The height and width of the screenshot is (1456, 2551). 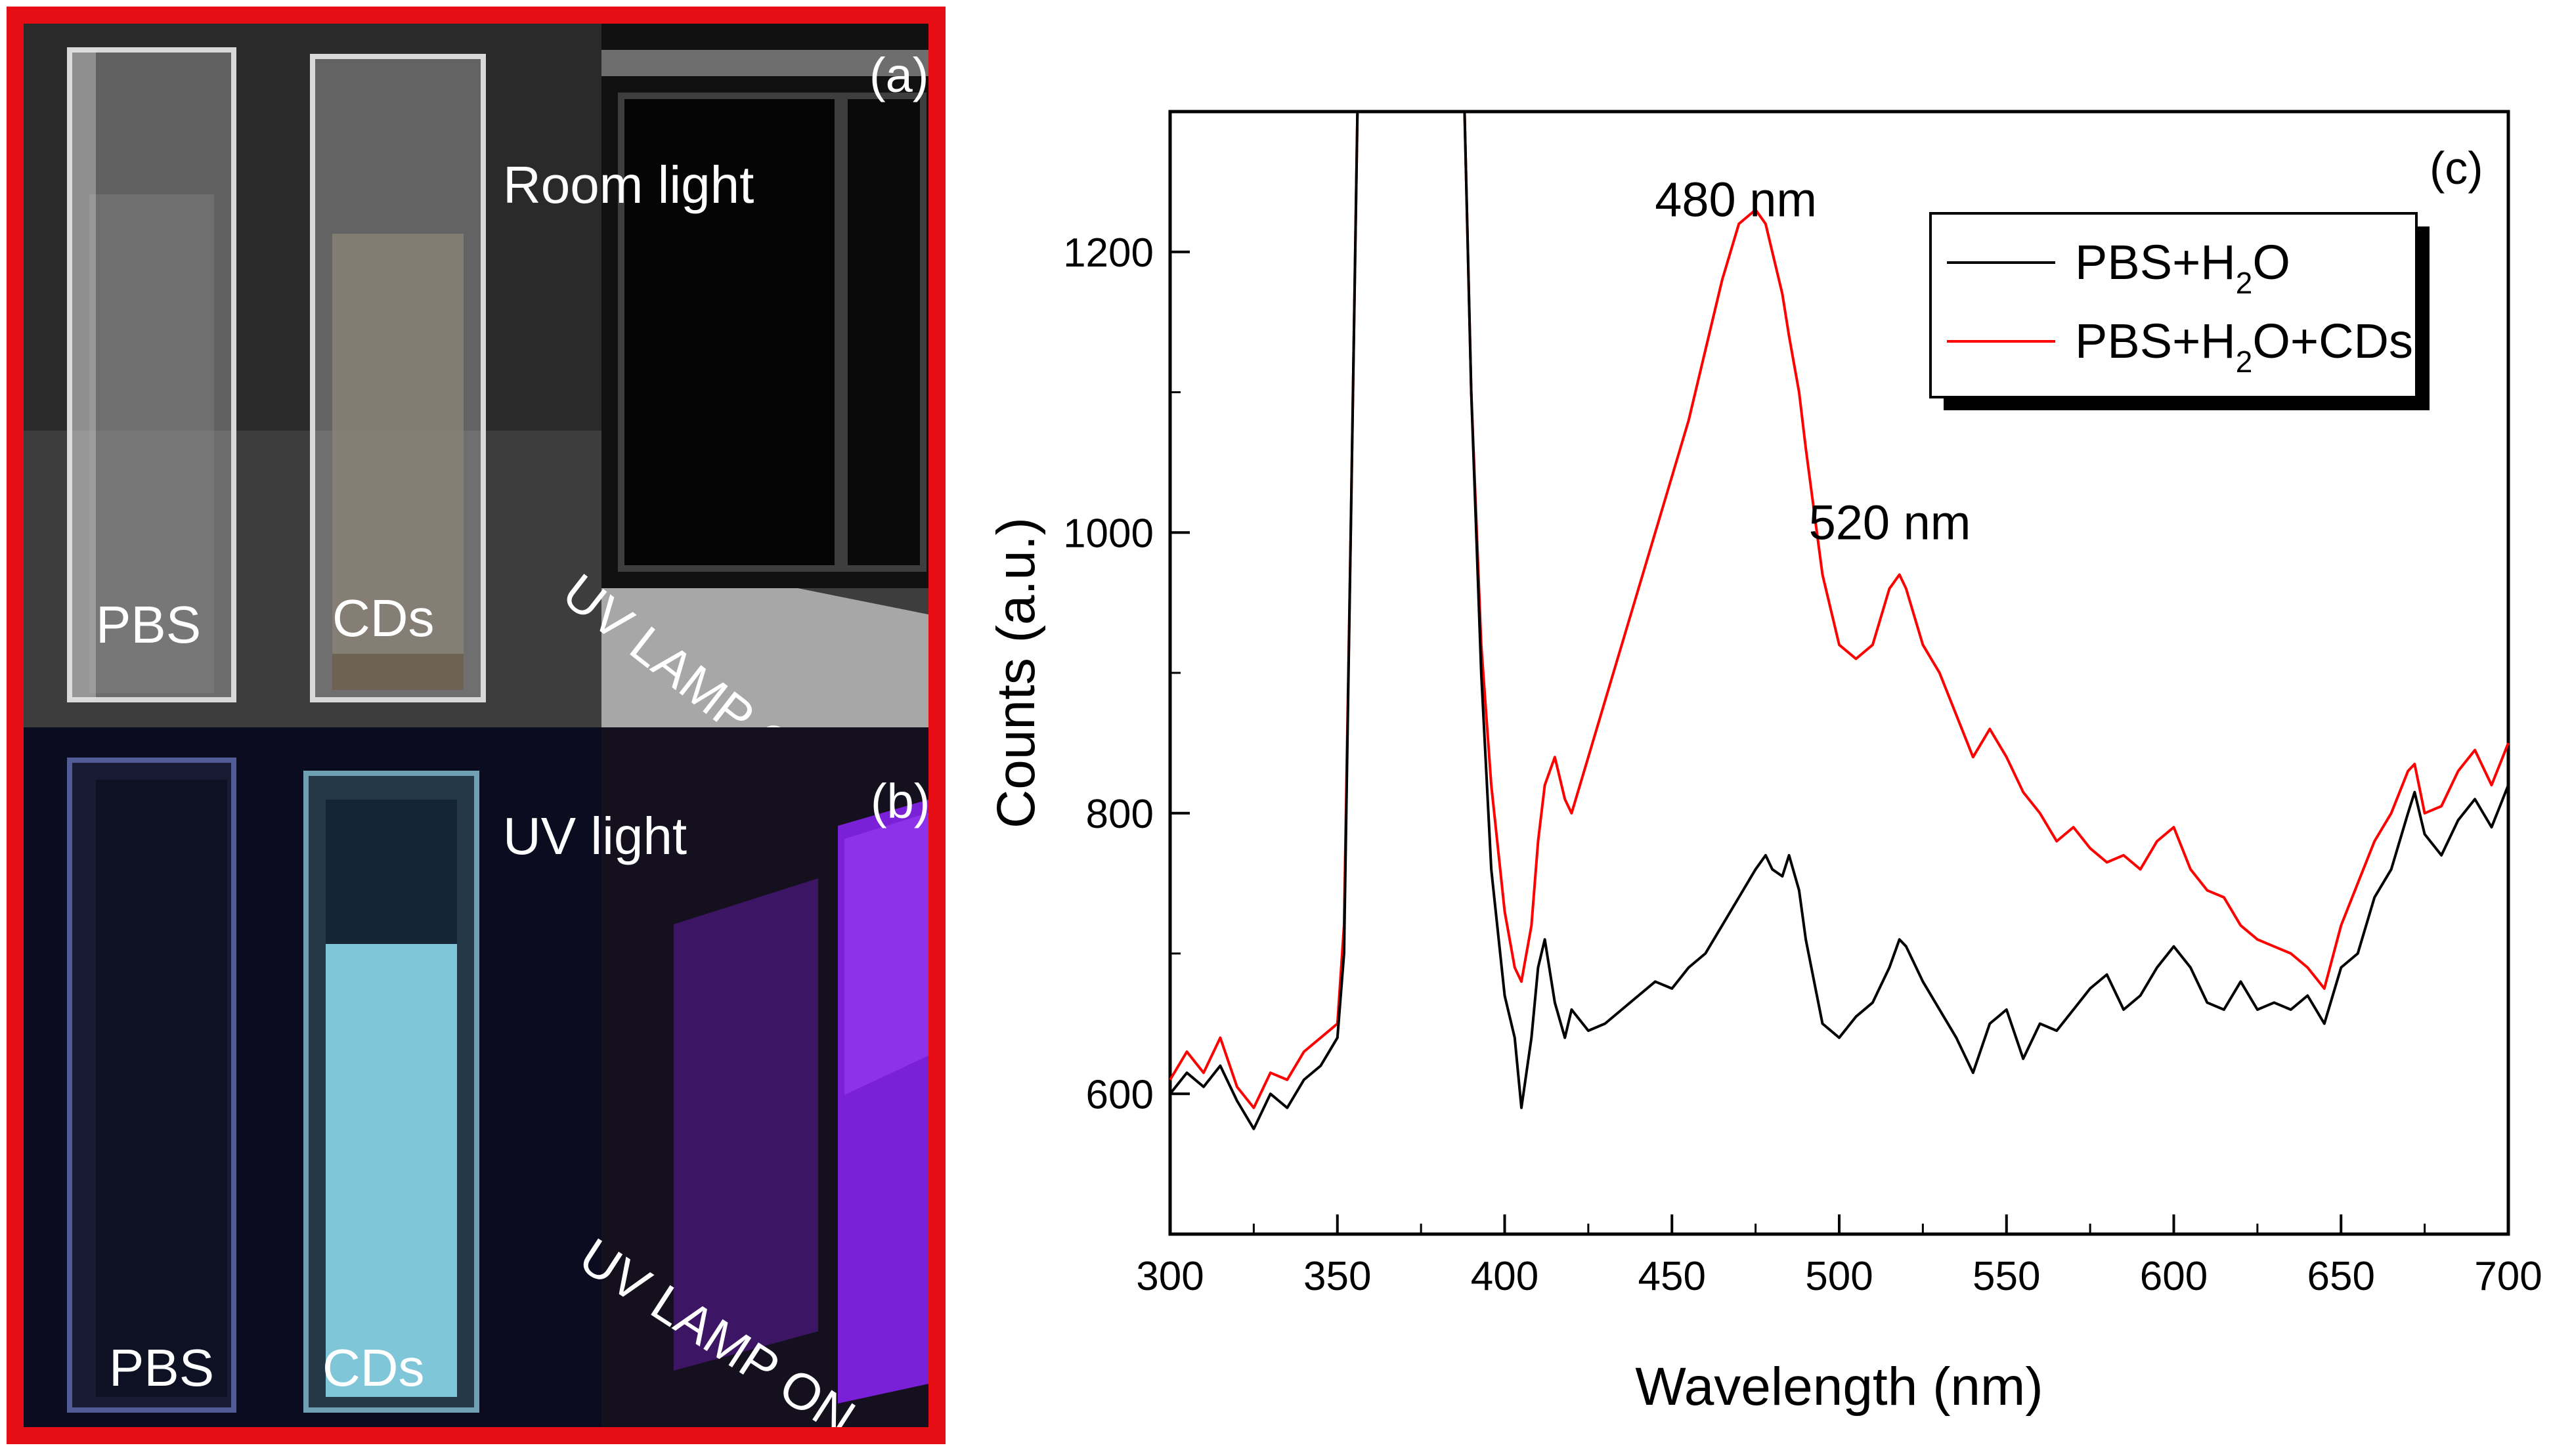 I want to click on legend-pbs-h2o-pre: PBS+H, so click(x=2155, y=262).